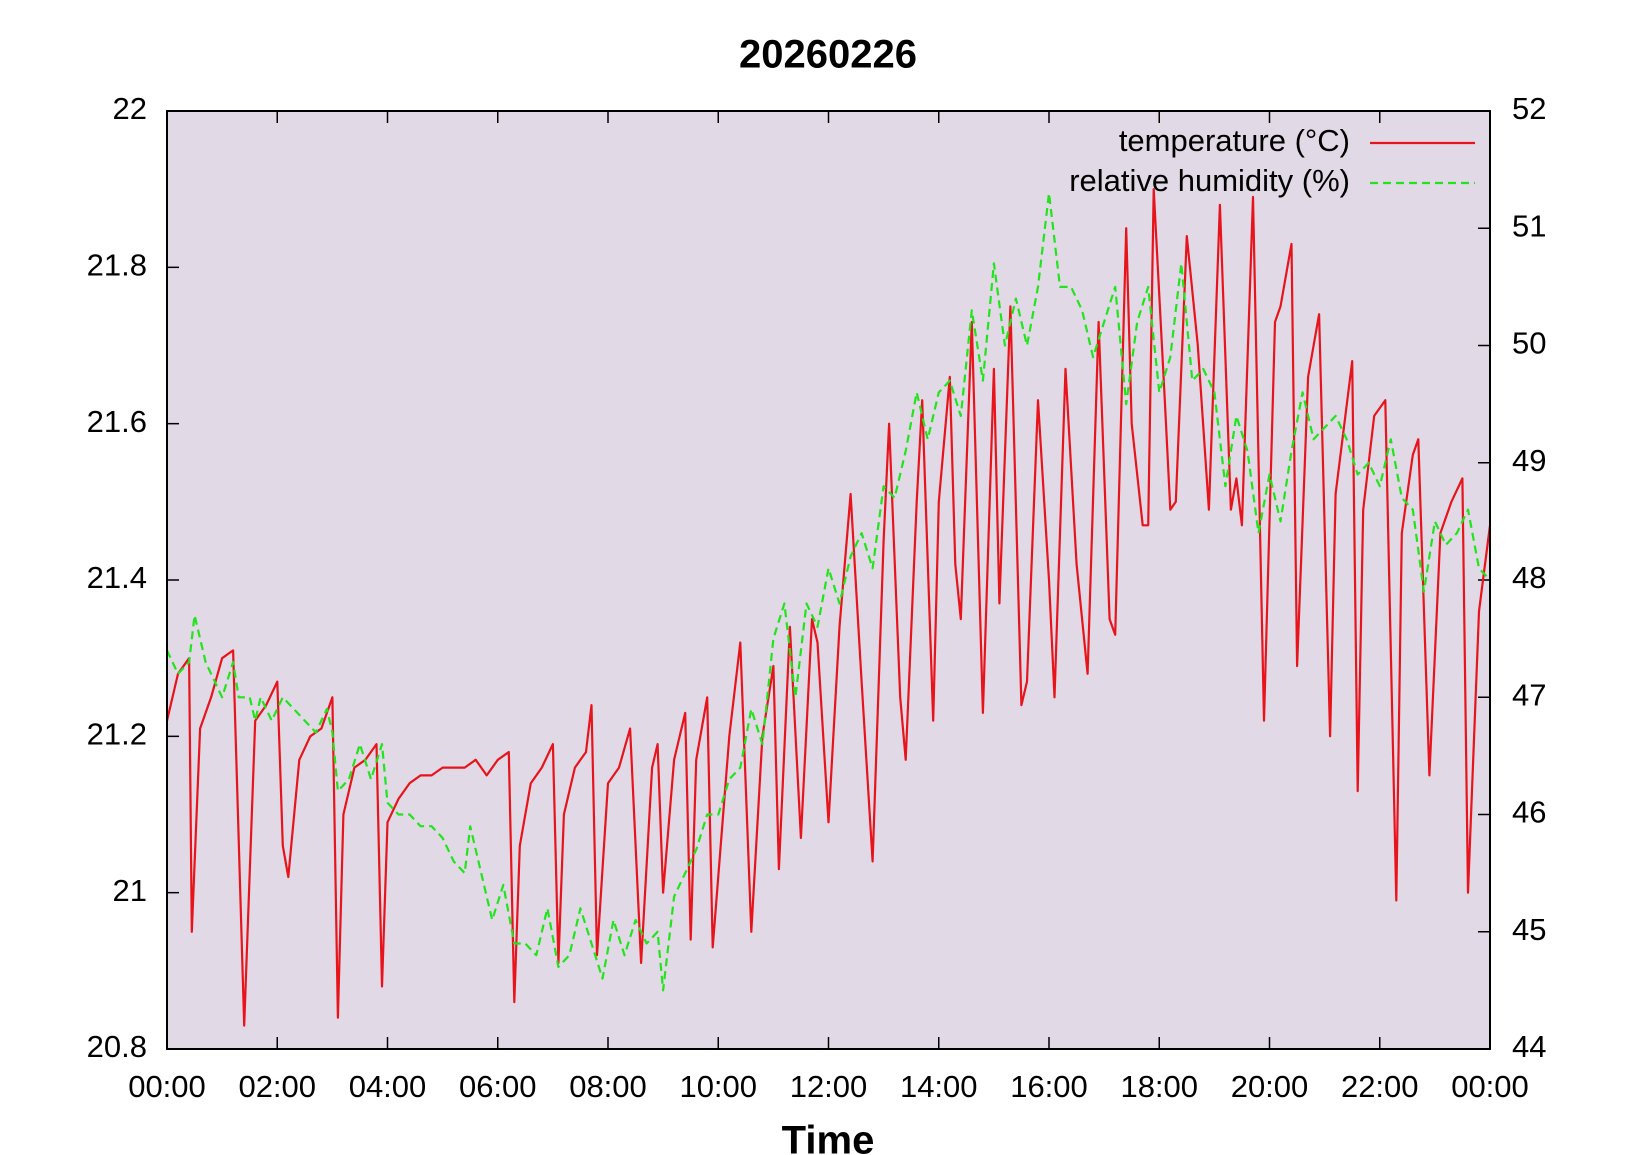  I want to click on y2-tick-label: 44, so click(1529, 1046).